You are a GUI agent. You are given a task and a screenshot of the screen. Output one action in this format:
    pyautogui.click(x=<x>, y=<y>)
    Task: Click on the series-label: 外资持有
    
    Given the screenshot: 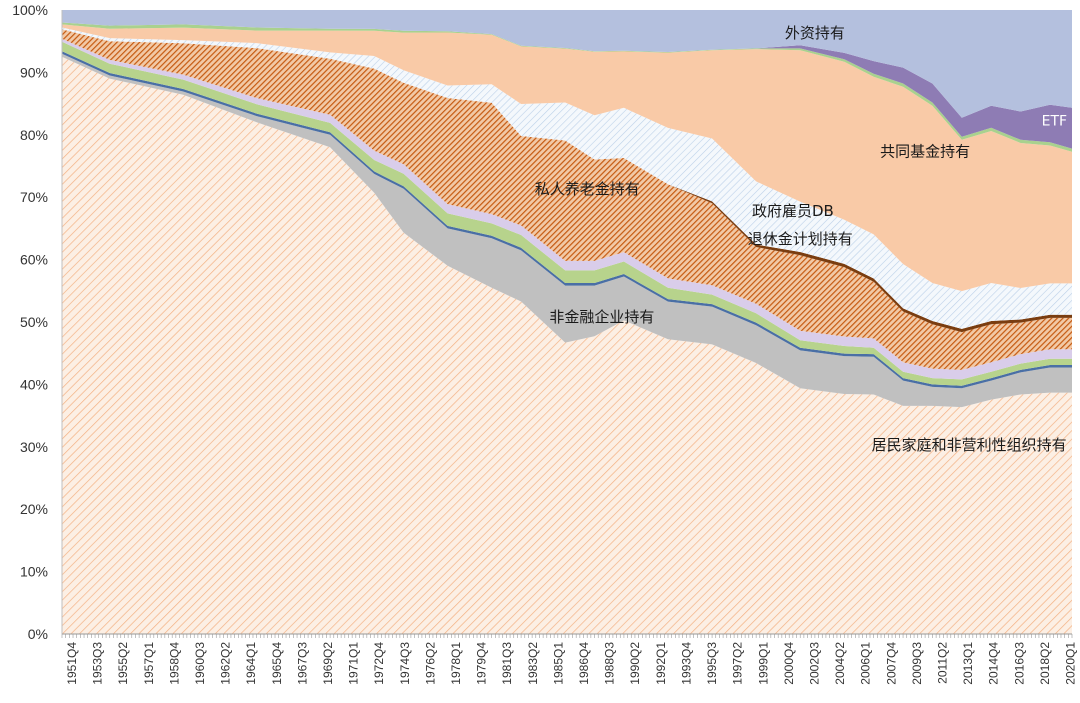 What is the action you would take?
    pyautogui.click(x=815, y=33)
    